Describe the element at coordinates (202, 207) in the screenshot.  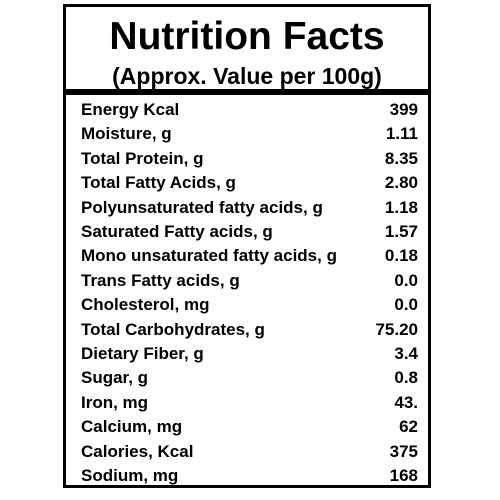
I see `nutrient-name: Polyunsaturated fatty acids, g` at that location.